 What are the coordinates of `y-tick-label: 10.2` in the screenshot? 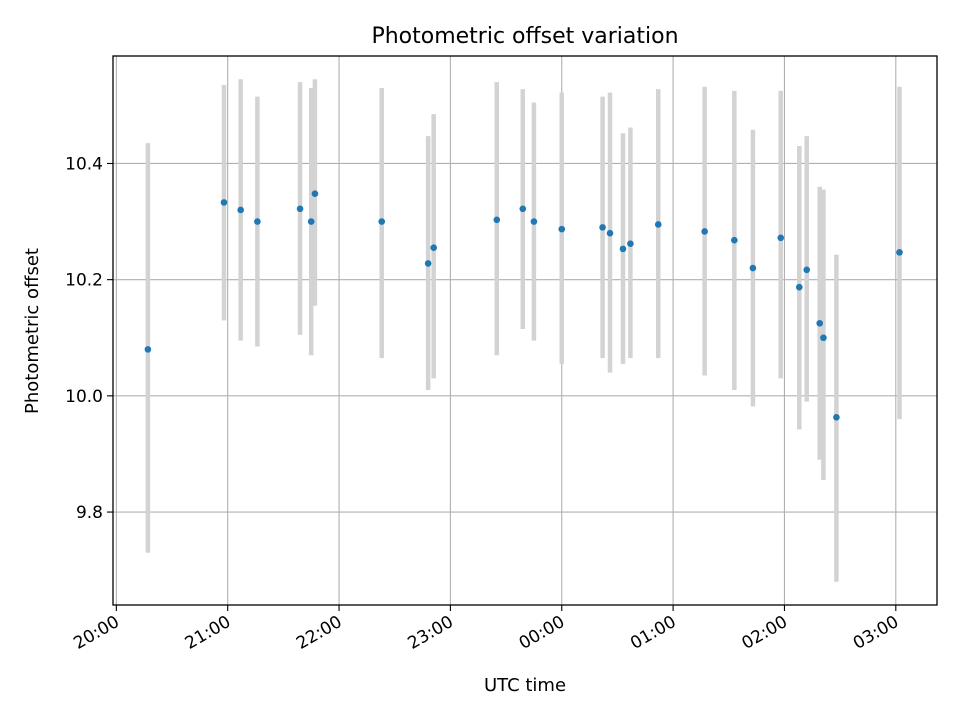 It's located at (84, 281).